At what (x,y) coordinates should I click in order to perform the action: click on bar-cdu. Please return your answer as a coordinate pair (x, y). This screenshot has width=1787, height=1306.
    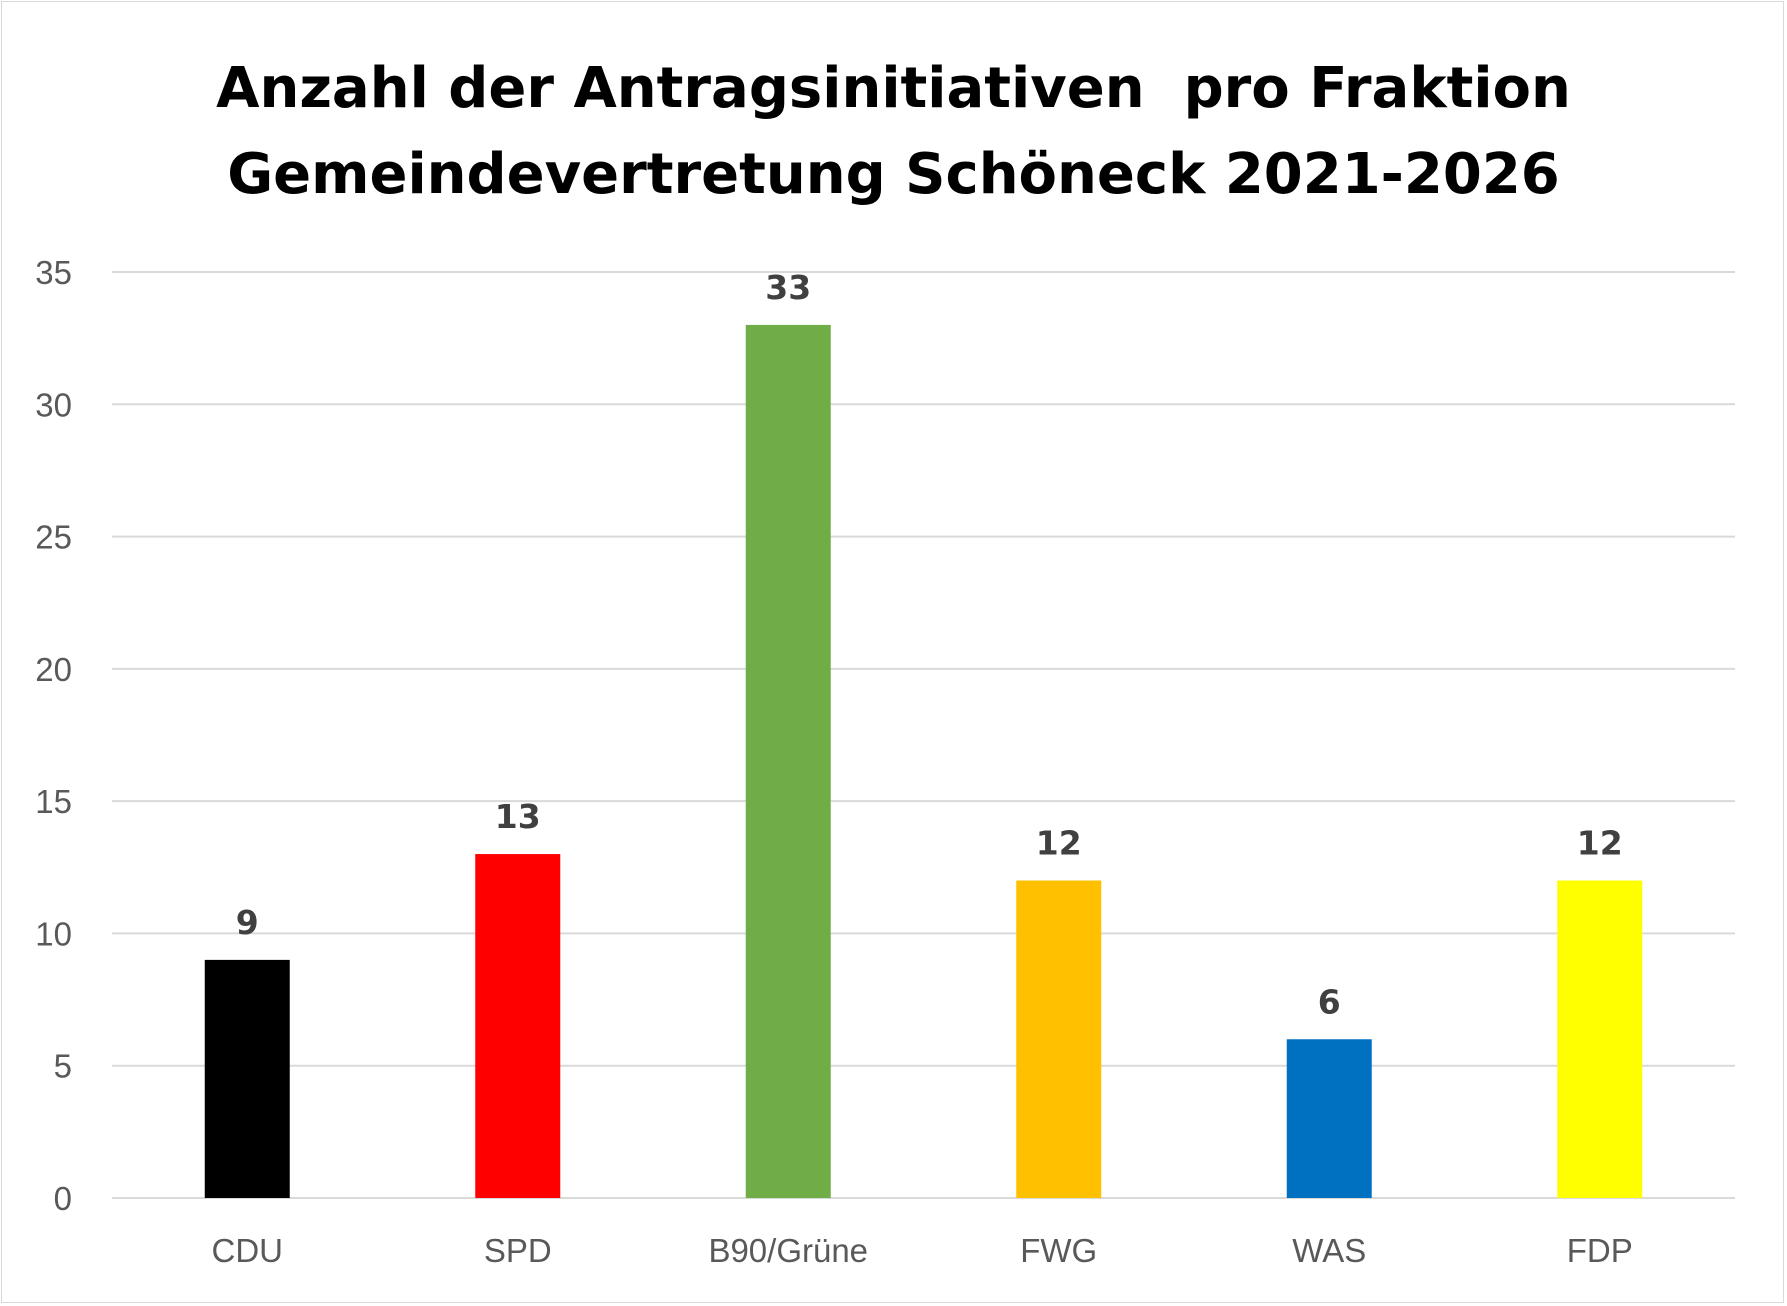
    Looking at the image, I should click on (247, 1078).